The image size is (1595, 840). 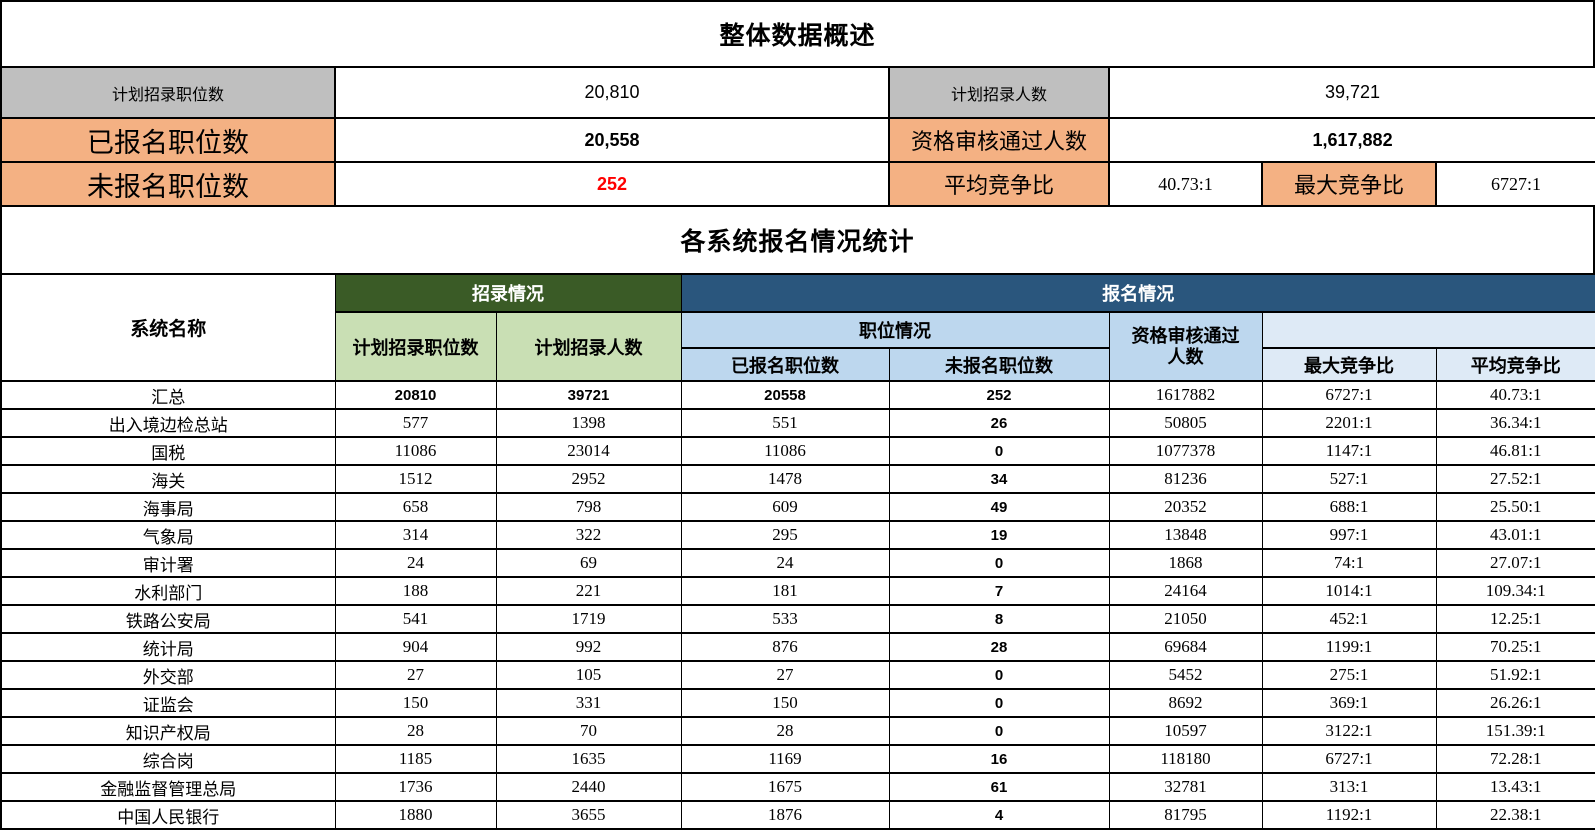 I want to click on cell-avg-ratio: 51.92:1, so click(x=1515, y=675).